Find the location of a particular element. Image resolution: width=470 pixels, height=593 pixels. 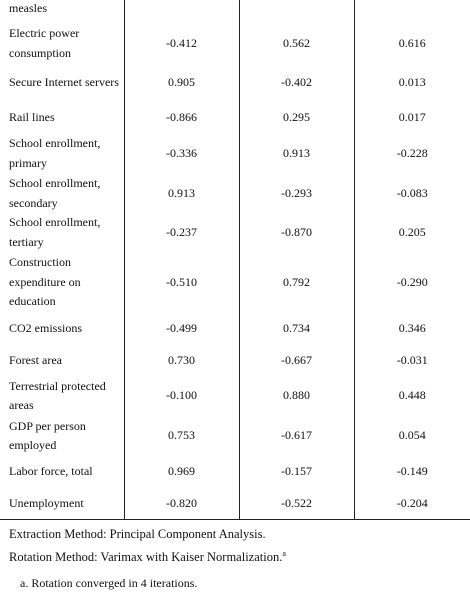

loading-value: 0.448 is located at coordinates (411, 396).